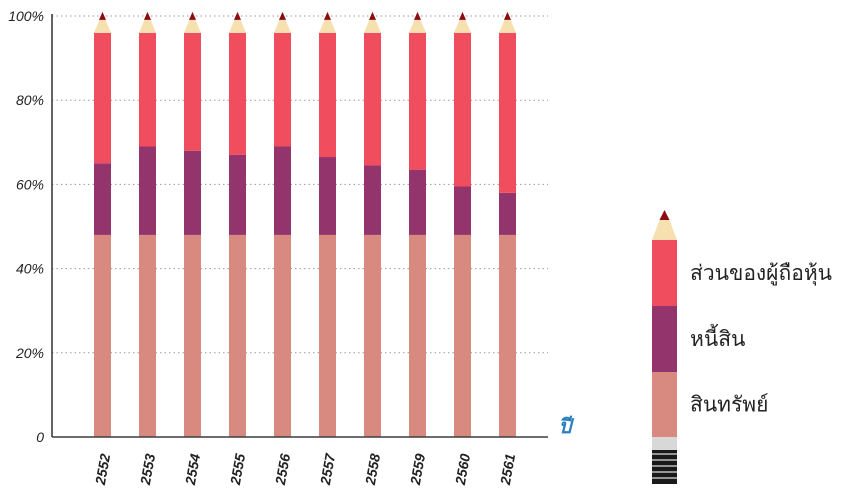 The width and height of the screenshot is (846, 492). I want to click on y-axis-ticks: 0 20% 40% 60% 80% 100%, so click(26, 226).